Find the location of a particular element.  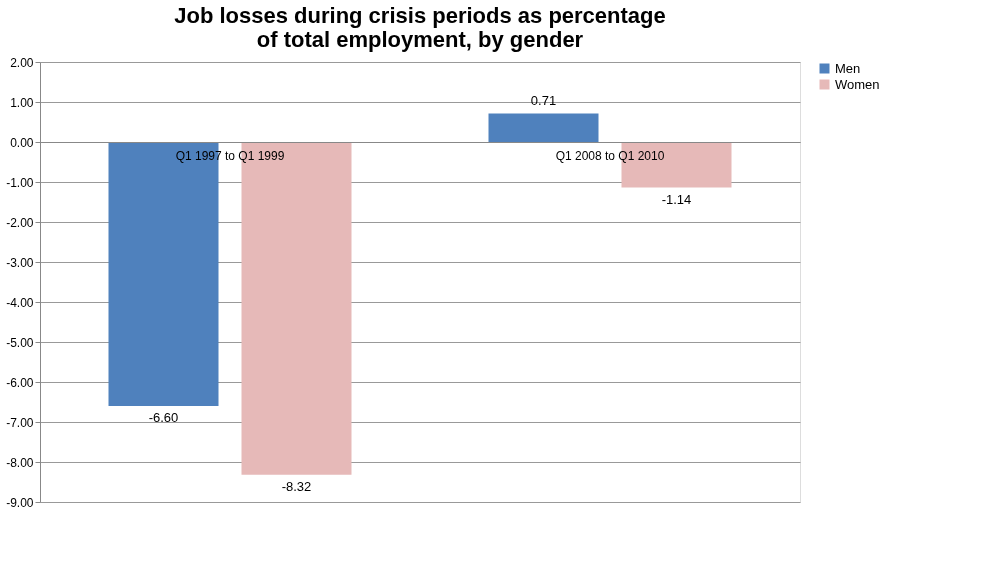

y-tick-label: -6.00 is located at coordinates (20, 382).